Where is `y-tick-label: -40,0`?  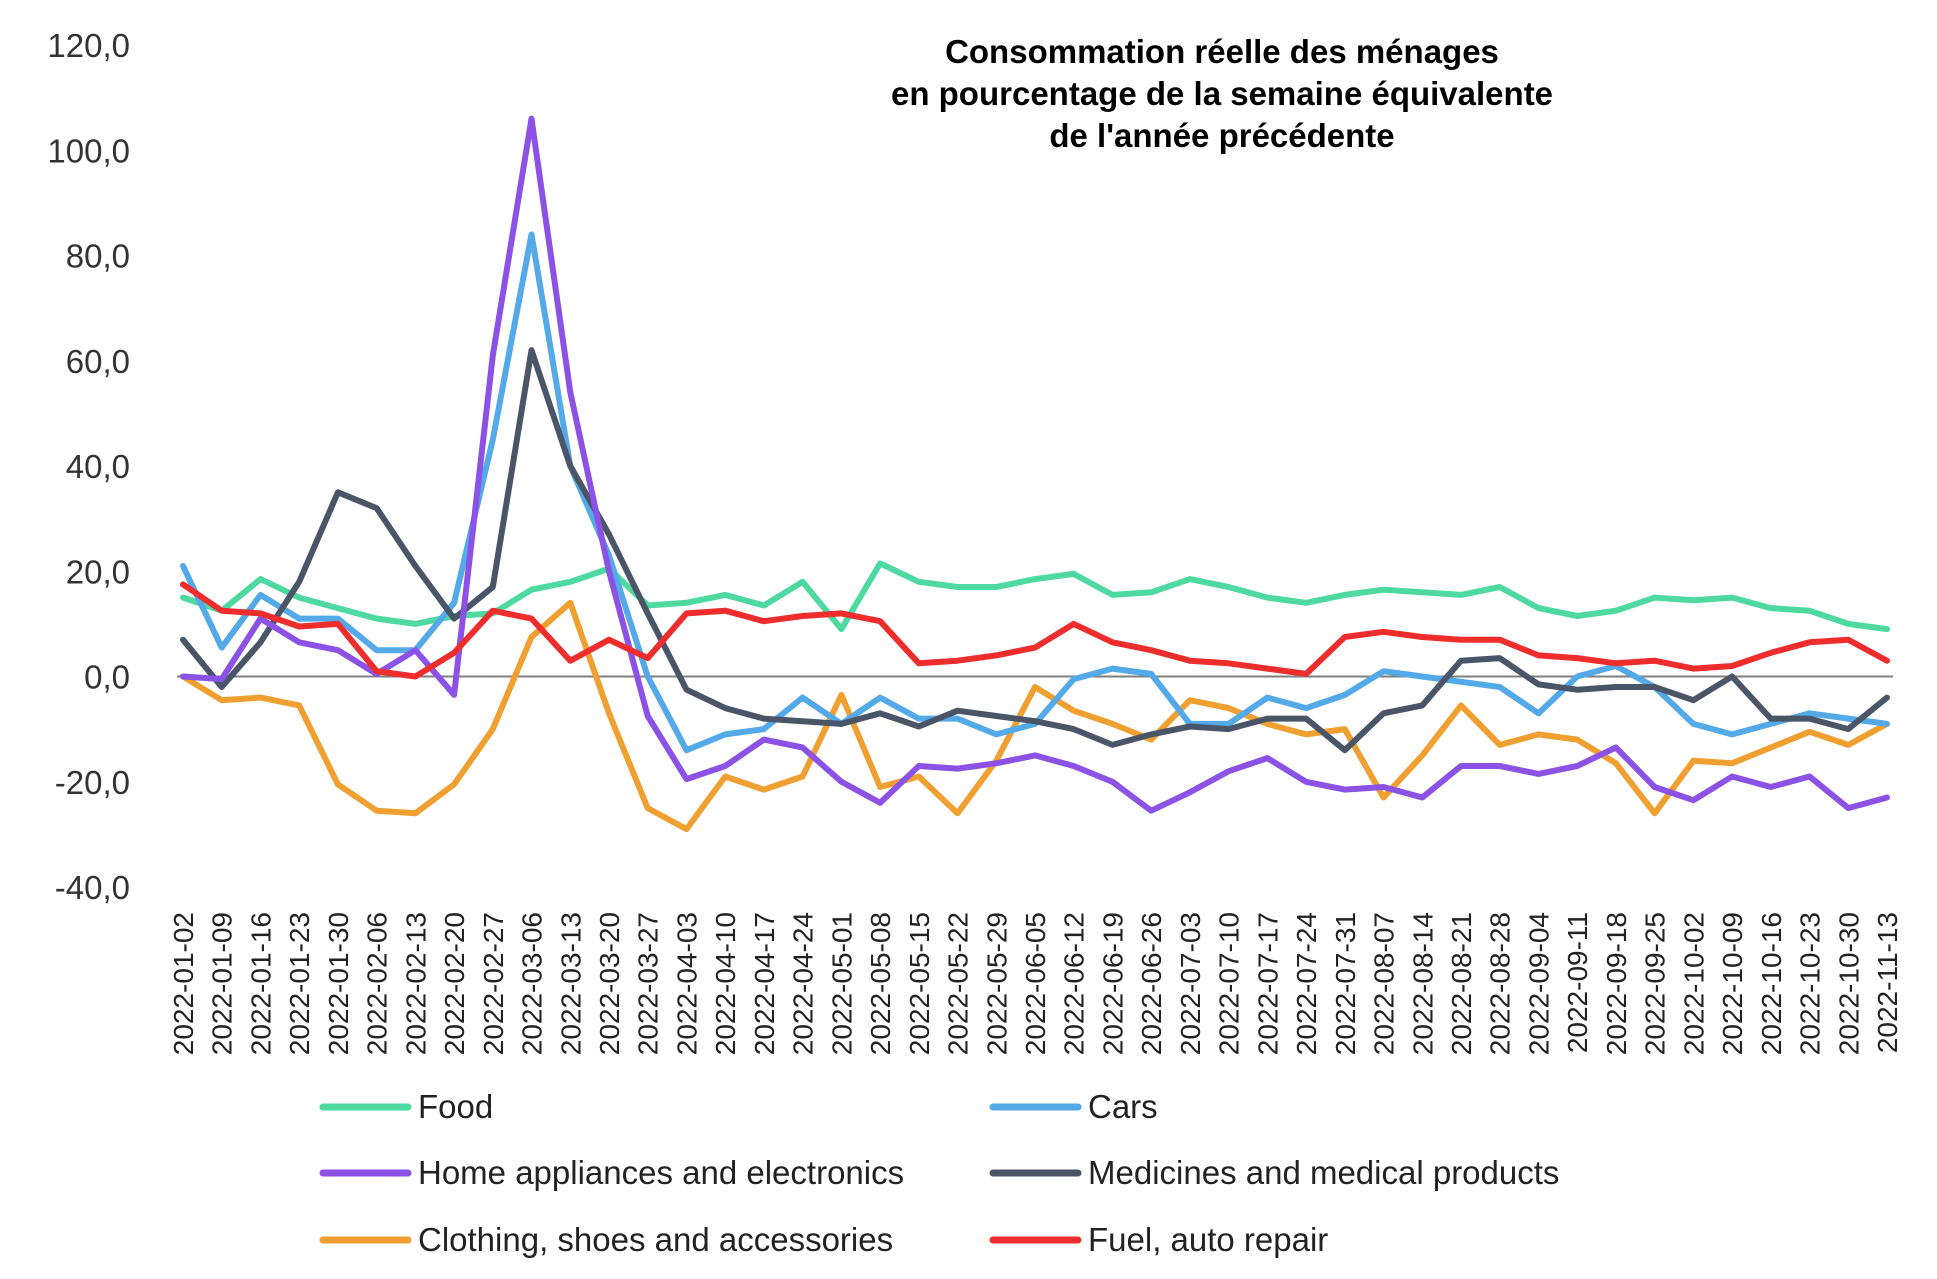
y-tick-label: -40,0 is located at coordinates (92, 887).